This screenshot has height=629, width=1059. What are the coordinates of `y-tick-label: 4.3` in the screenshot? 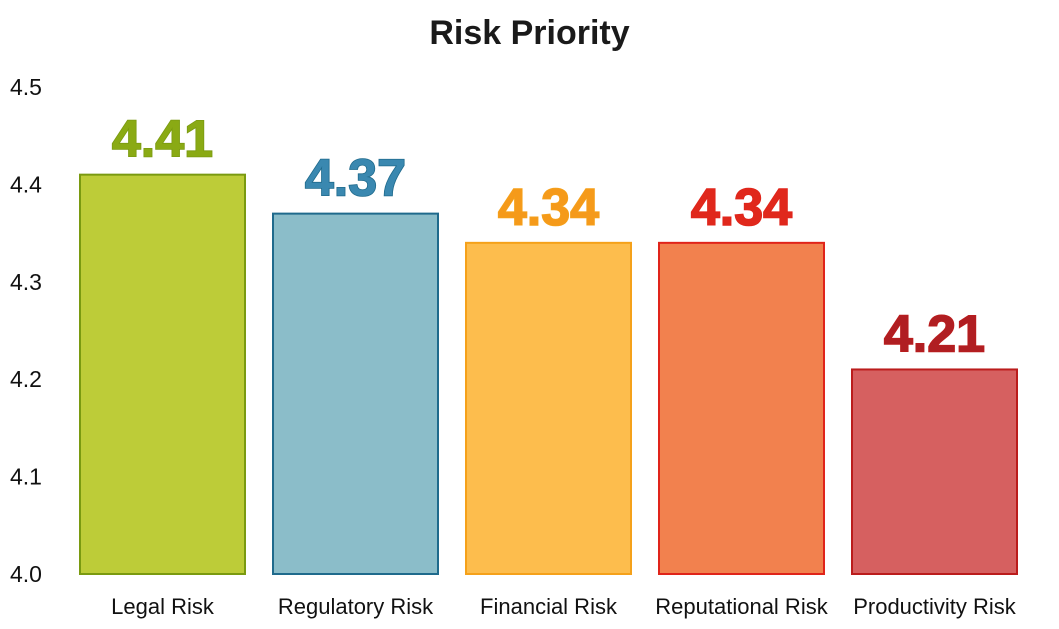 It's located at (26, 282).